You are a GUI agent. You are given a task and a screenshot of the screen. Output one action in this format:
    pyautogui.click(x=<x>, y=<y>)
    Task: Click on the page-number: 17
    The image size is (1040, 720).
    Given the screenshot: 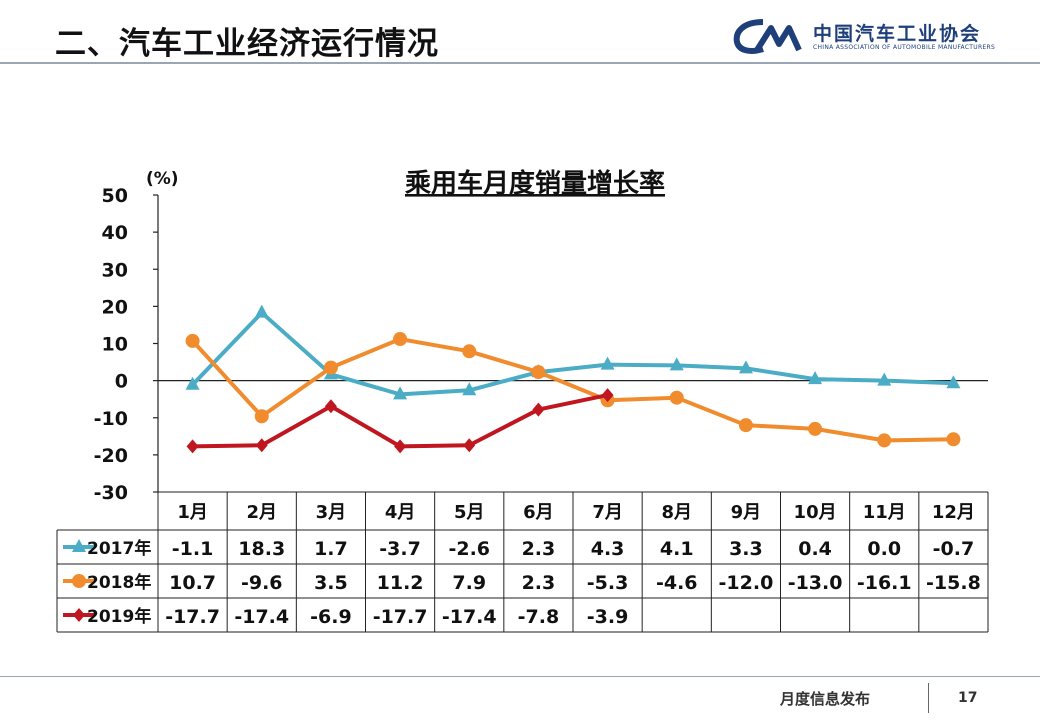 What is the action you would take?
    pyautogui.click(x=968, y=698)
    